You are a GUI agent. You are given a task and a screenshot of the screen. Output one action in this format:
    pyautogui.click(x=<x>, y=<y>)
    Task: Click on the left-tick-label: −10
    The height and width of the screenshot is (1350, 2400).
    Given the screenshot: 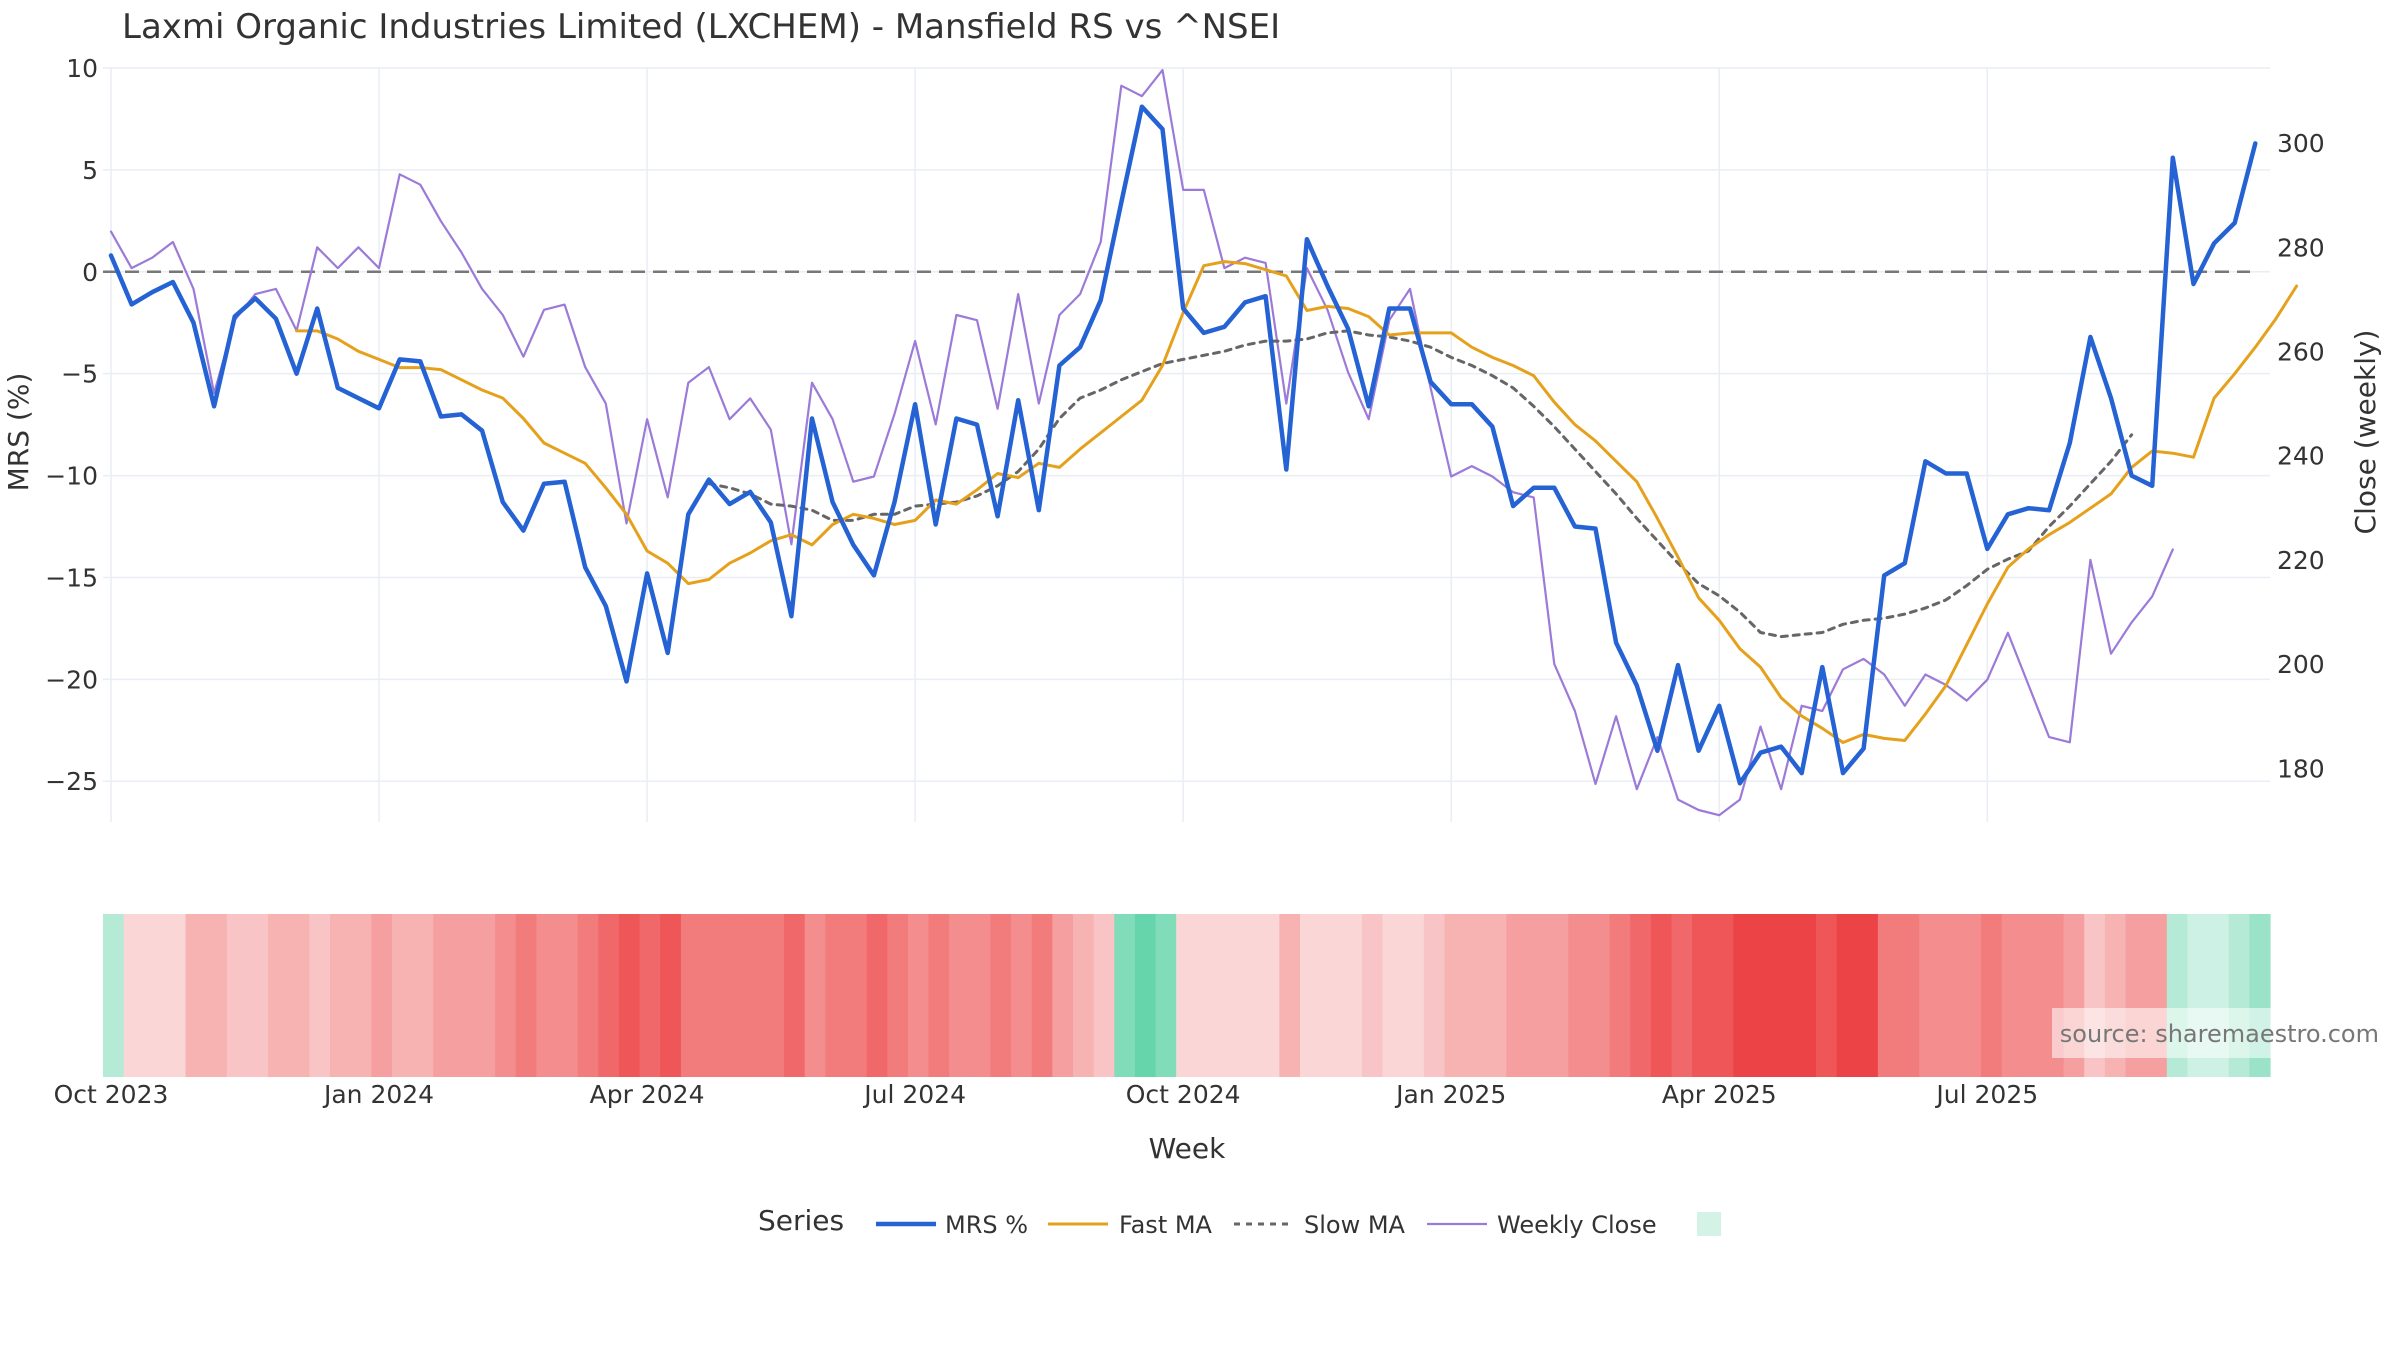 What is the action you would take?
    pyautogui.click(x=71, y=476)
    